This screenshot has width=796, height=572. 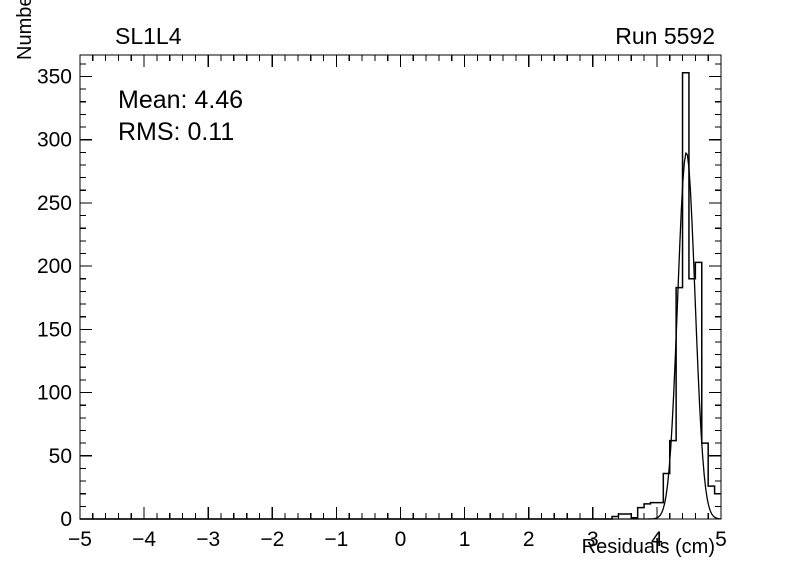 I want to click on x-tick-label: −3, so click(x=208, y=539).